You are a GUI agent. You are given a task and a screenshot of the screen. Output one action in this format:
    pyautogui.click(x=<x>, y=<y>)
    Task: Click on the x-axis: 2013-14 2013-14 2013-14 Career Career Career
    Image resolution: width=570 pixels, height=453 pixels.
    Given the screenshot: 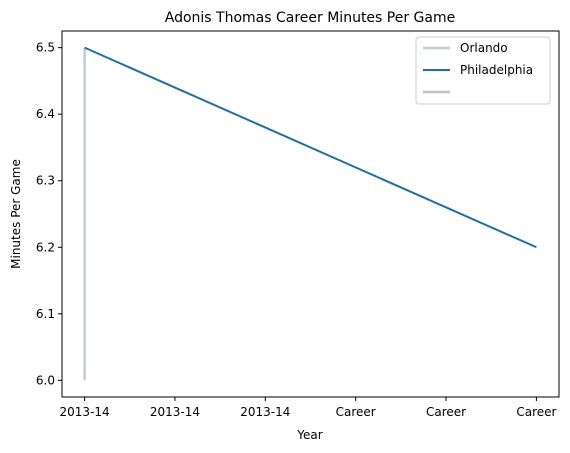 What is the action you would take?
    pyautogui.click(x=308, y=408)
    